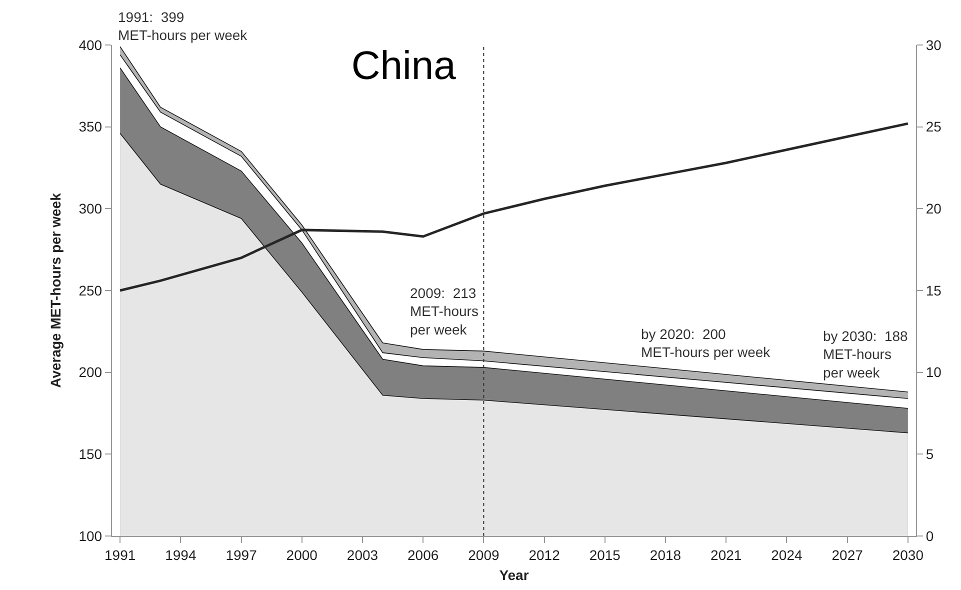 The image size is (961, 590). Describe the element at coordinates (404, 66) in the screenshot. I see `chart-title: China` at that location.